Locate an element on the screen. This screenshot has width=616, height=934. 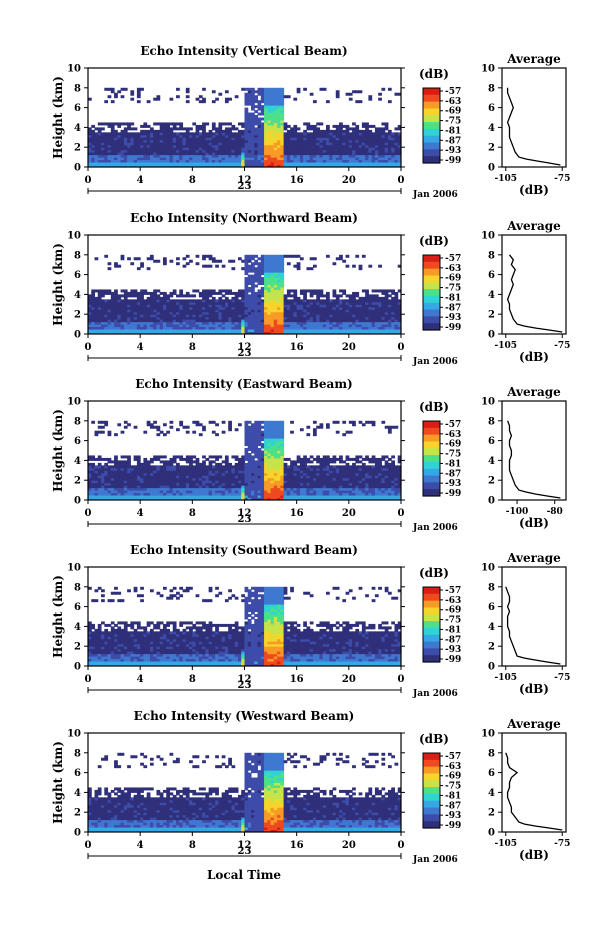
profile-x-tick-label: -105 is located at coordinates (505, 179).